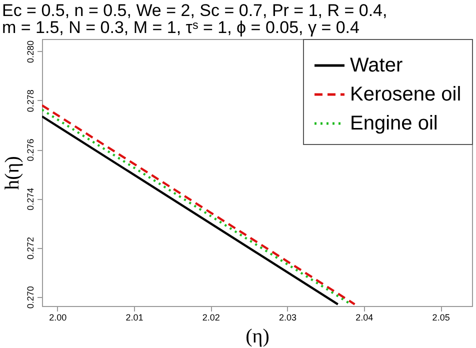  I want to click on x-tick-label: 2.04, so click(365, 317).